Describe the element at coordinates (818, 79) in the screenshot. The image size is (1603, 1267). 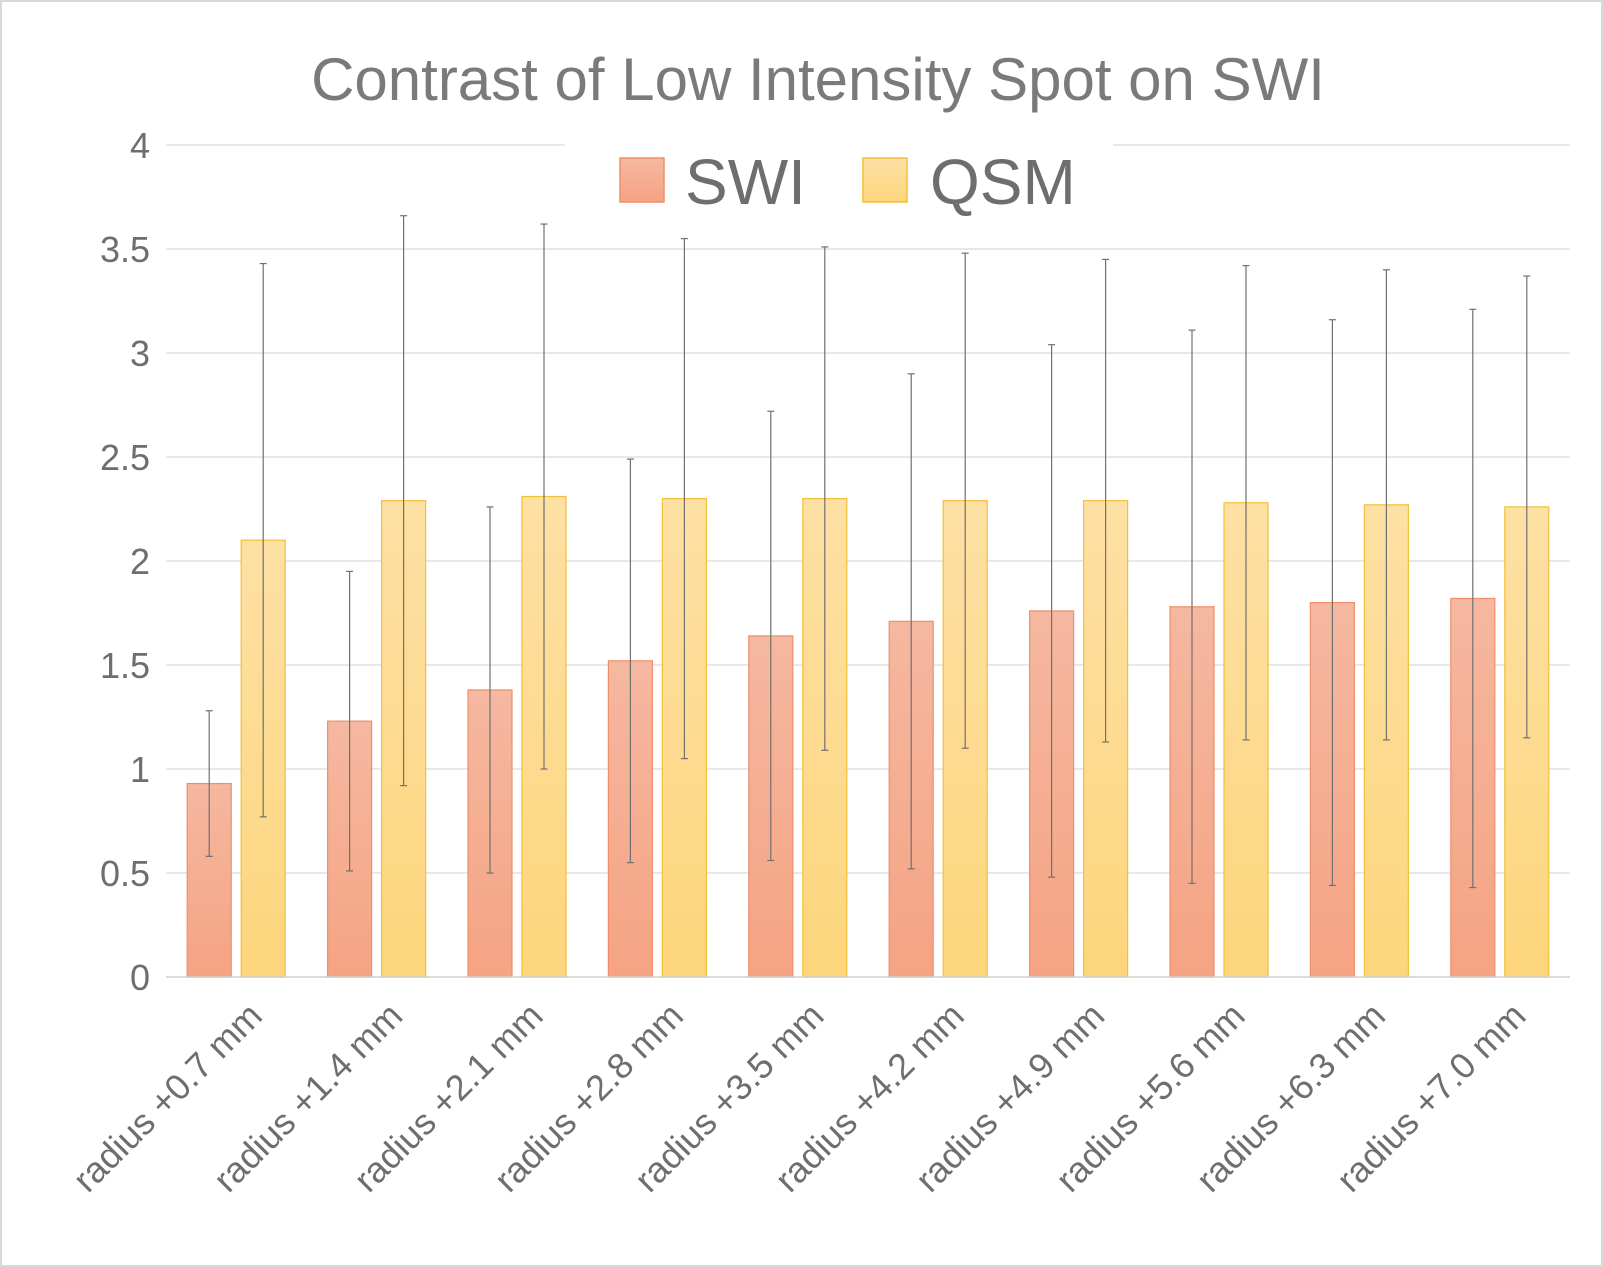
I see `chart-title: Contrast of Low Intensity Spot on SWI` at that location.